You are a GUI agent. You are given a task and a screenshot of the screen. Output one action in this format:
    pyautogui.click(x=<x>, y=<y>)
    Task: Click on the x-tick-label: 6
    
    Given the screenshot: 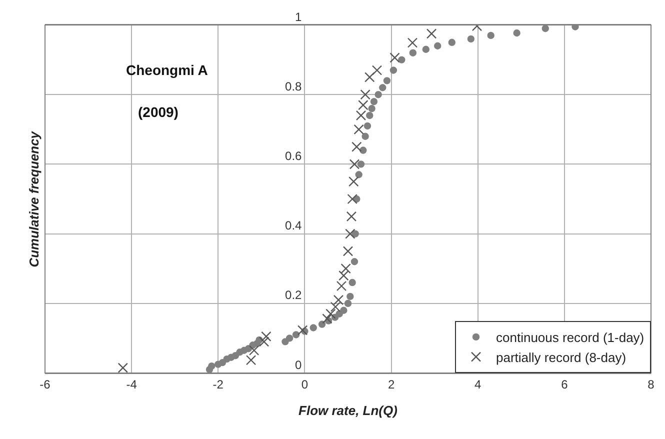 What is the action you would take?
    pyautogui.click(x=564, y=384)
    